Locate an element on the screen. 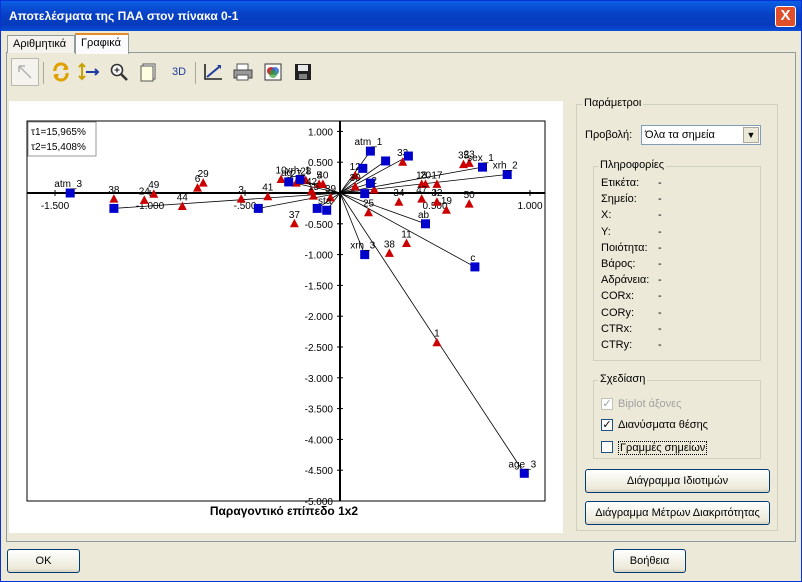 The height and width of the screenshot is (582, 802). y-tick-label: -1.000 is located at coordinates (319, 256).